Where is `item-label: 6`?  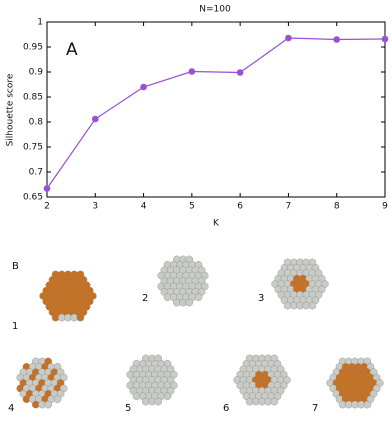 item-label: 6 is located at coordinates (226, 408).